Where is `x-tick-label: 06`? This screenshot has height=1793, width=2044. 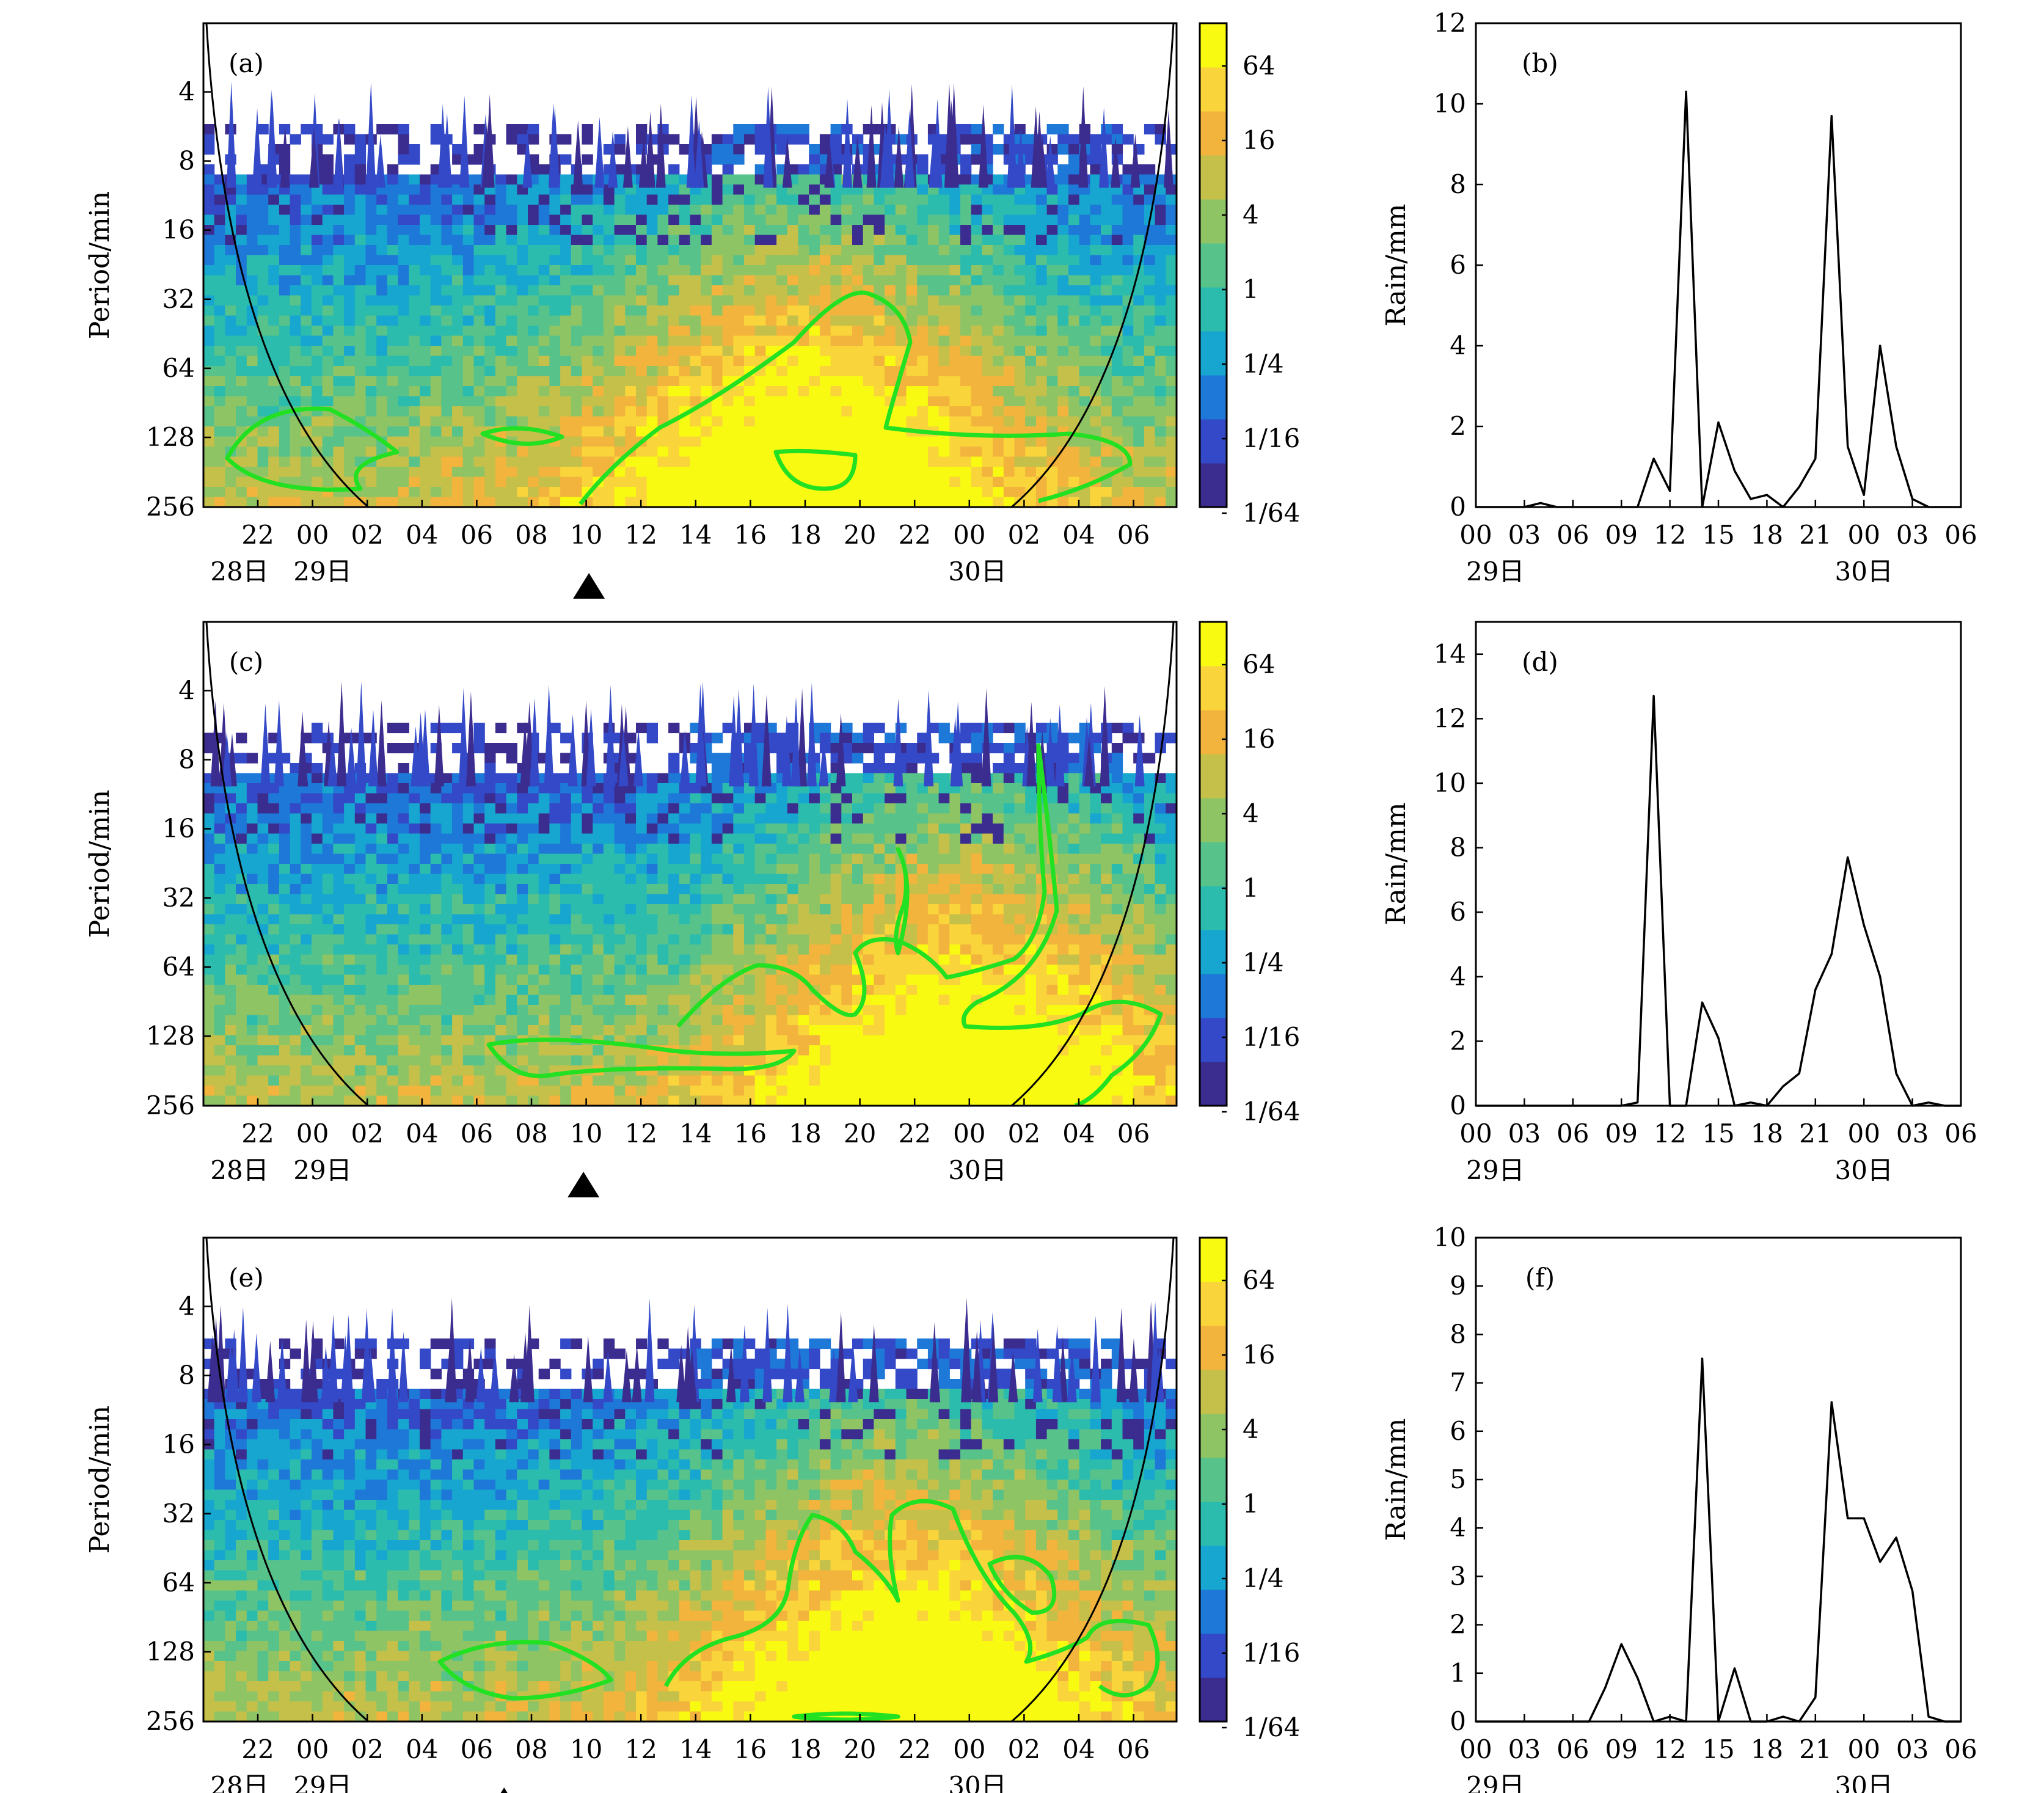
x-tick-label: 06 is located at coordinates (1134, 535).